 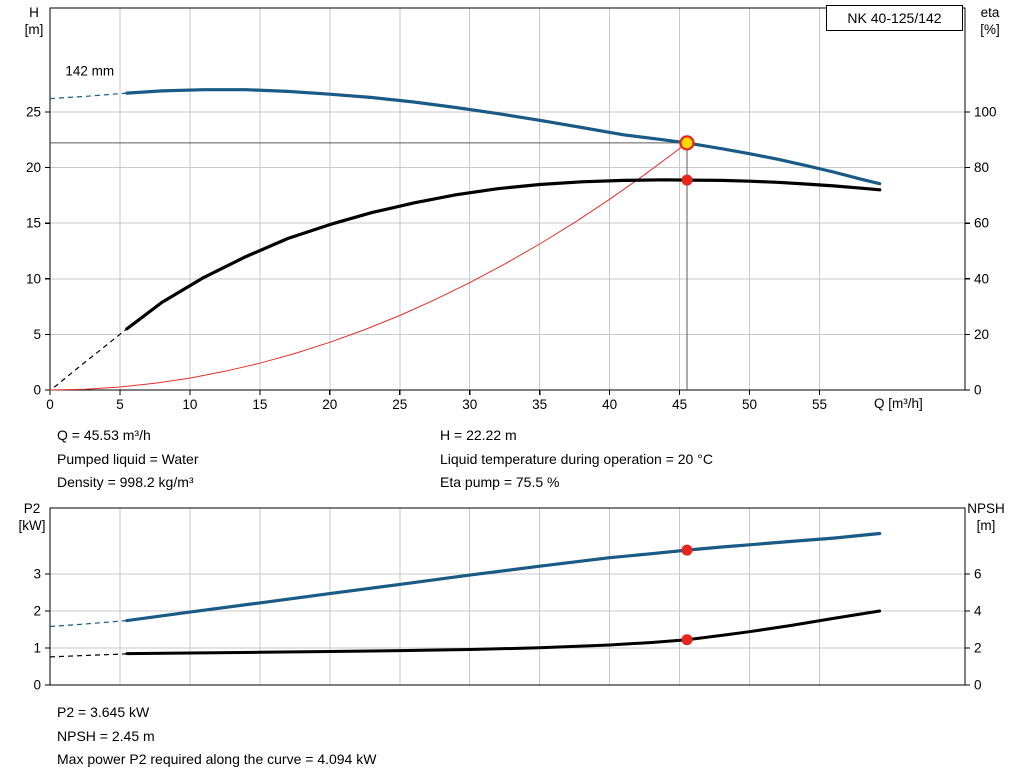 What do you see at coordinates (399, 404) in the screenshot?
I see `x-tick-label: 25` at bounding box center [399, 404].